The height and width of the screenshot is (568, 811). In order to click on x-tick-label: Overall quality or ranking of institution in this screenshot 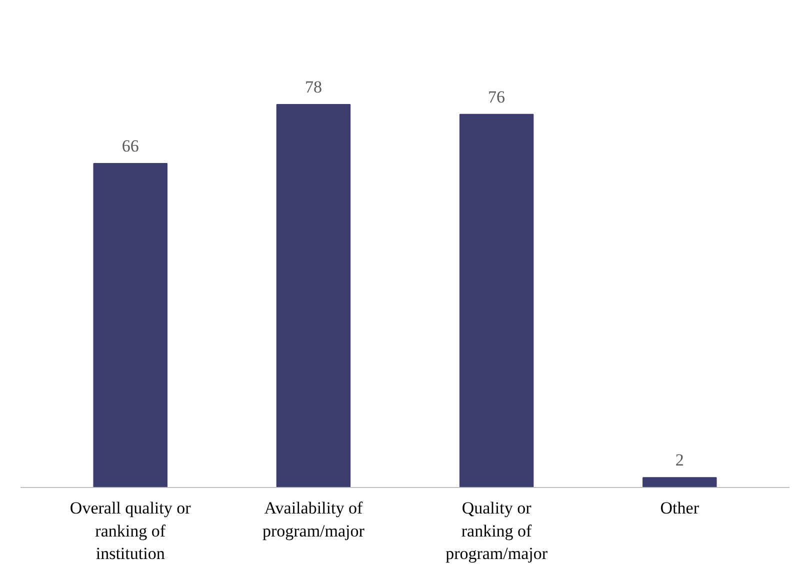, I will do `click(131, 531)`.